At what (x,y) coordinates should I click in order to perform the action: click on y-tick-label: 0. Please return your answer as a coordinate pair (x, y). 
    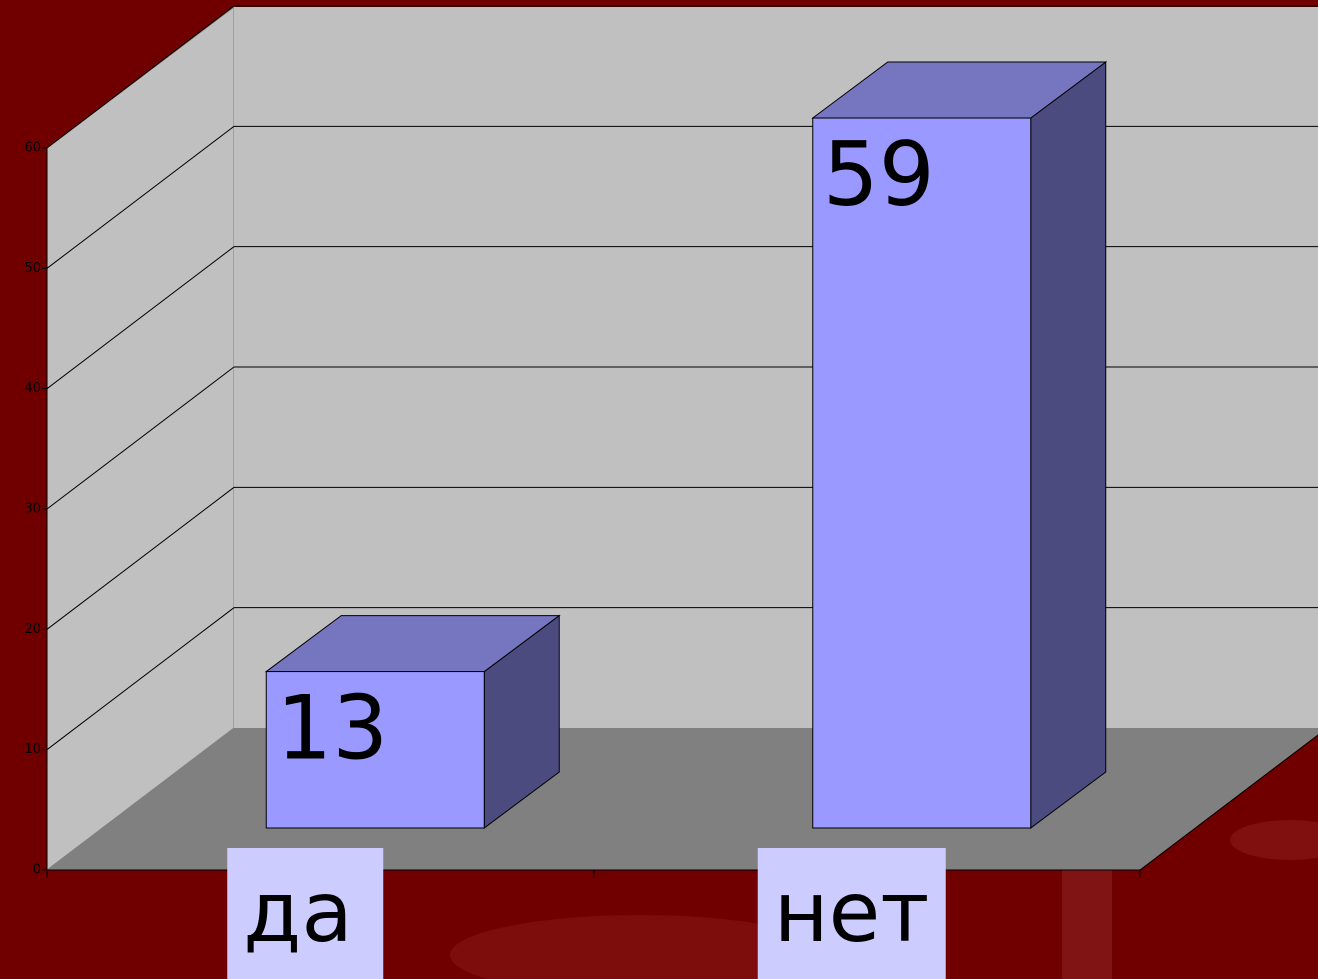
    Looking at the image, I should click on (37, 870).